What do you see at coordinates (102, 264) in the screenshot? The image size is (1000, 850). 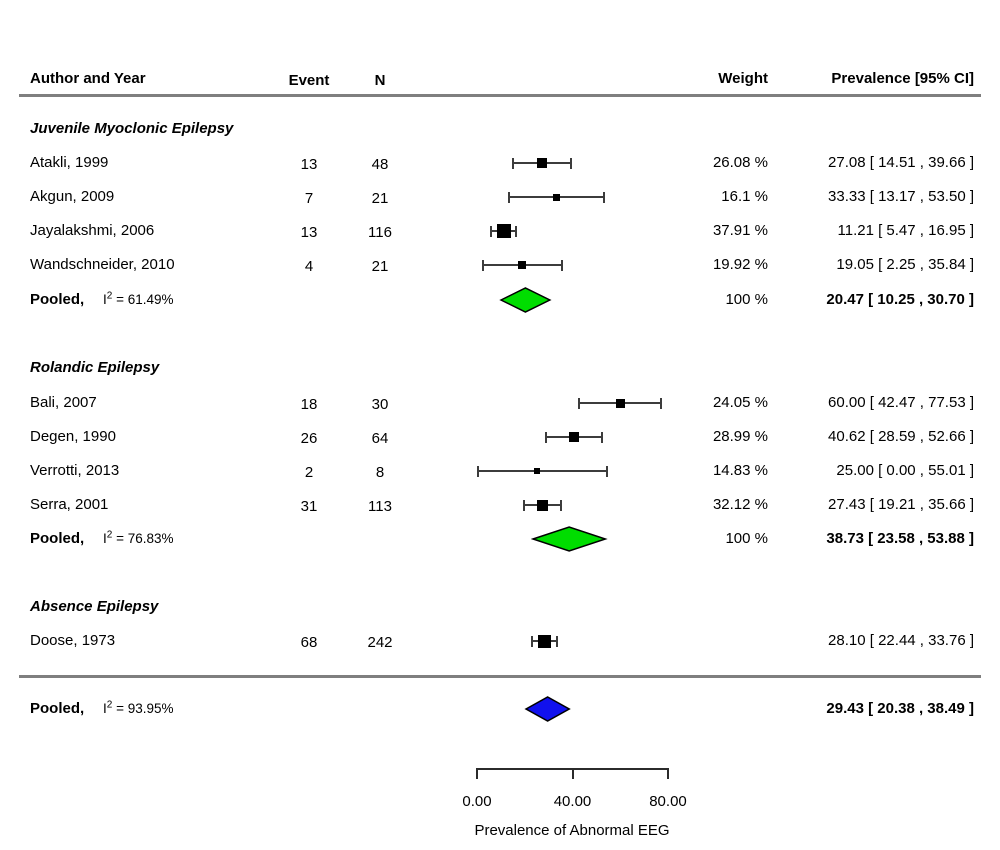 I see `study-author: Wandschneider, 2010` at bounding box center [102, 264].